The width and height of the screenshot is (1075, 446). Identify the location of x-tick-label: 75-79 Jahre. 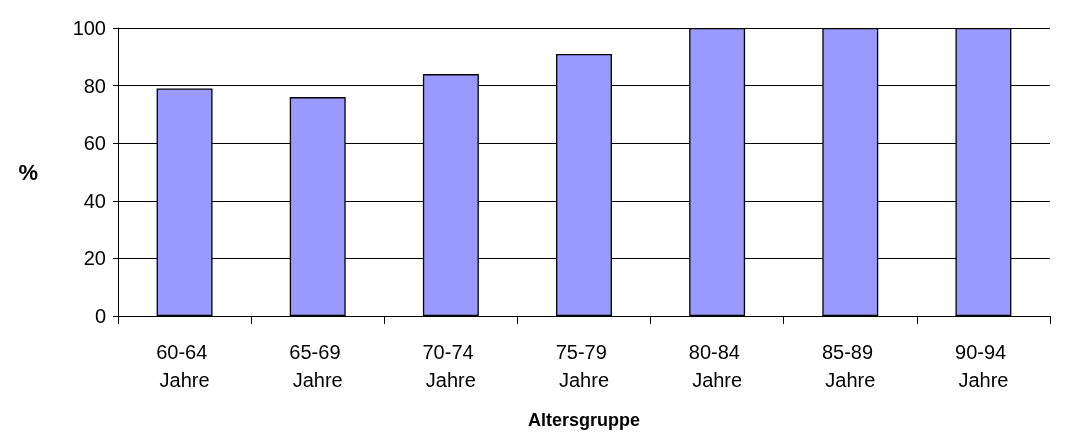
(584, 366).